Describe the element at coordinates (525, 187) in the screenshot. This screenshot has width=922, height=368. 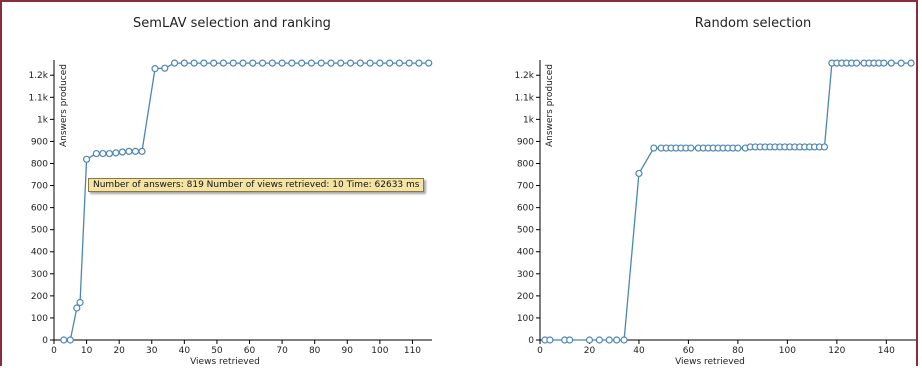
I see `y-tick-label-right: 700` at that location.